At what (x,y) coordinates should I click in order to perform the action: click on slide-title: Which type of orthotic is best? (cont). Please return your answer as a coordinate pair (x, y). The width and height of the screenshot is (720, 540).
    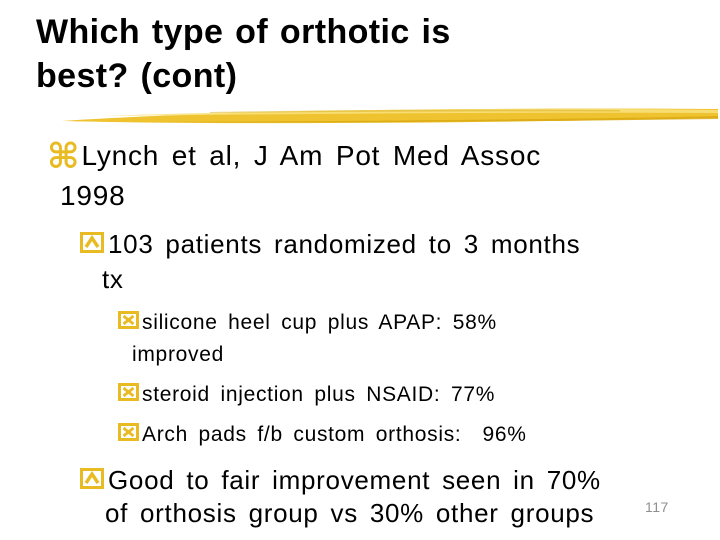
    Looking at the image, I should click on (336, 54).